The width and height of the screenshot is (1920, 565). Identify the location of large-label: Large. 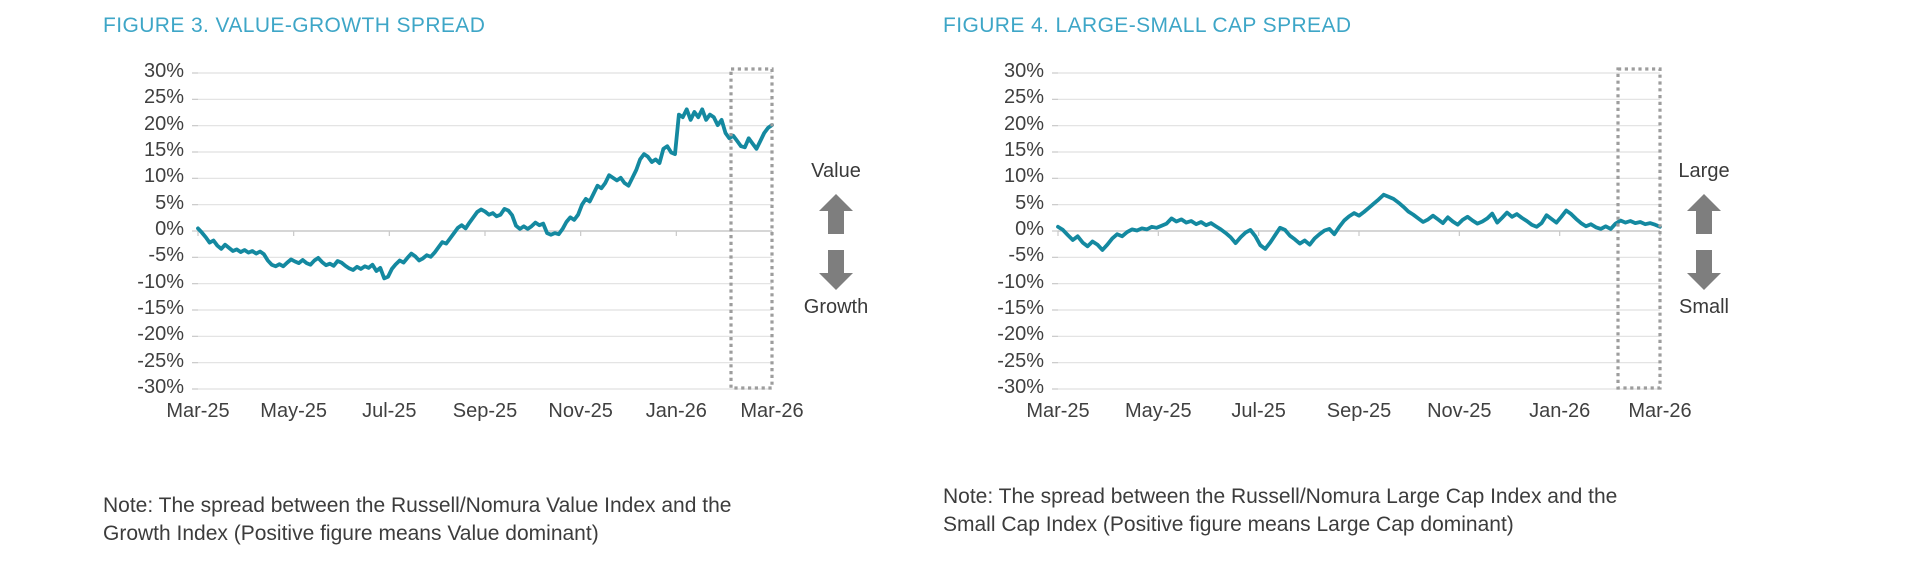
(1704, 171).